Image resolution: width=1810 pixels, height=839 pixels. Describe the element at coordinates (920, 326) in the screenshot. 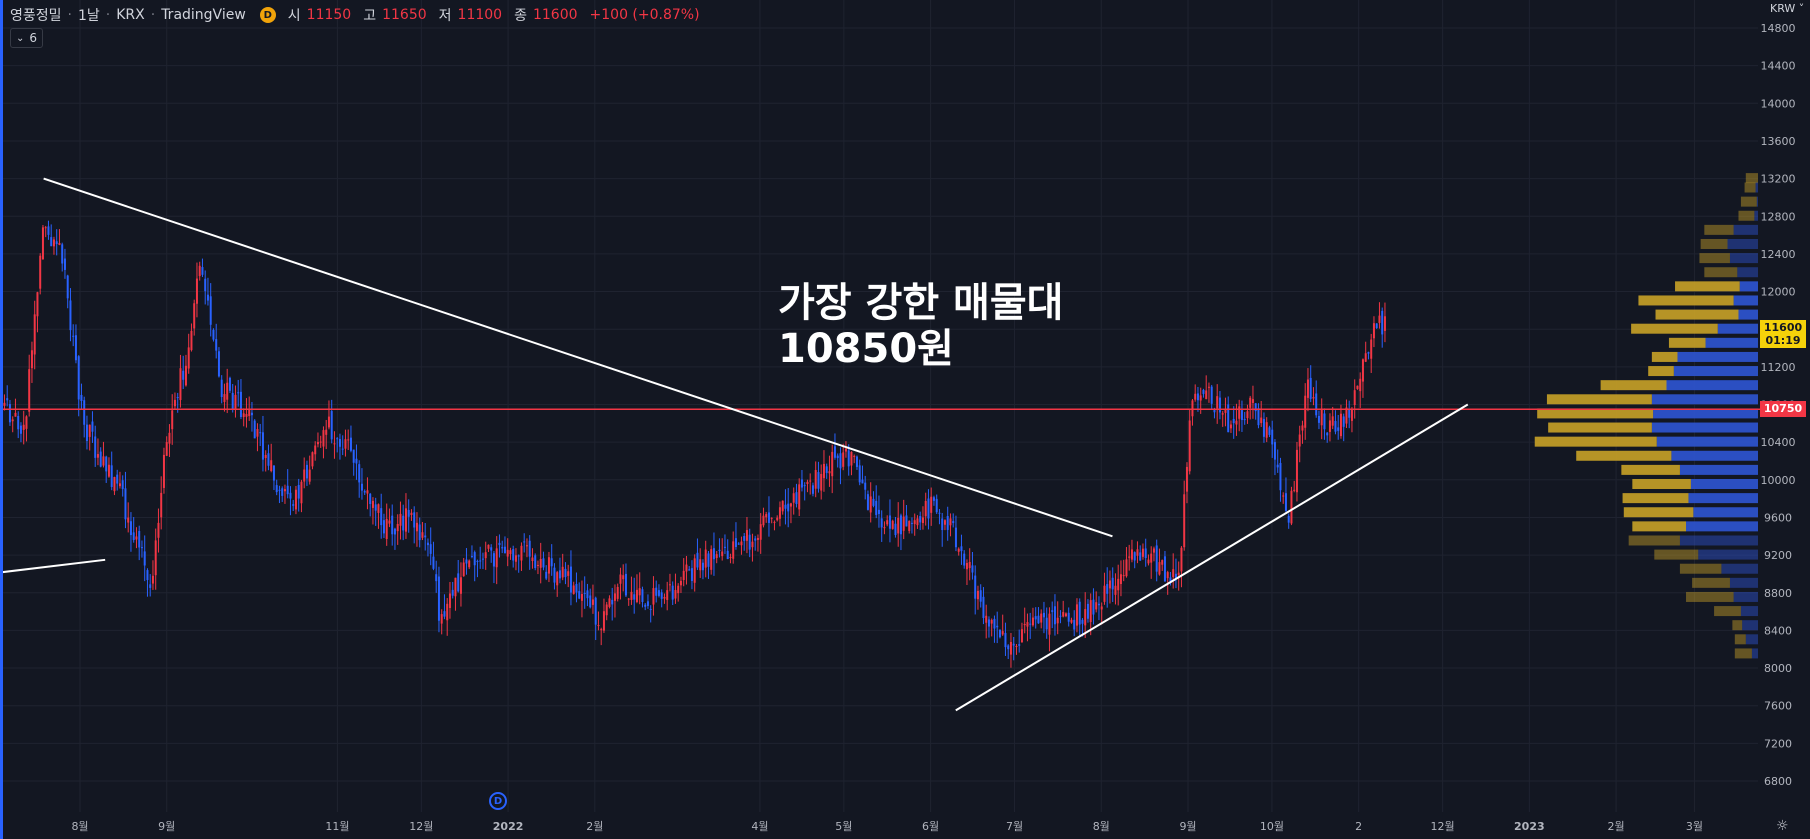

I see `text-annotation: 가장 강한 매물대 10850원` at that location.